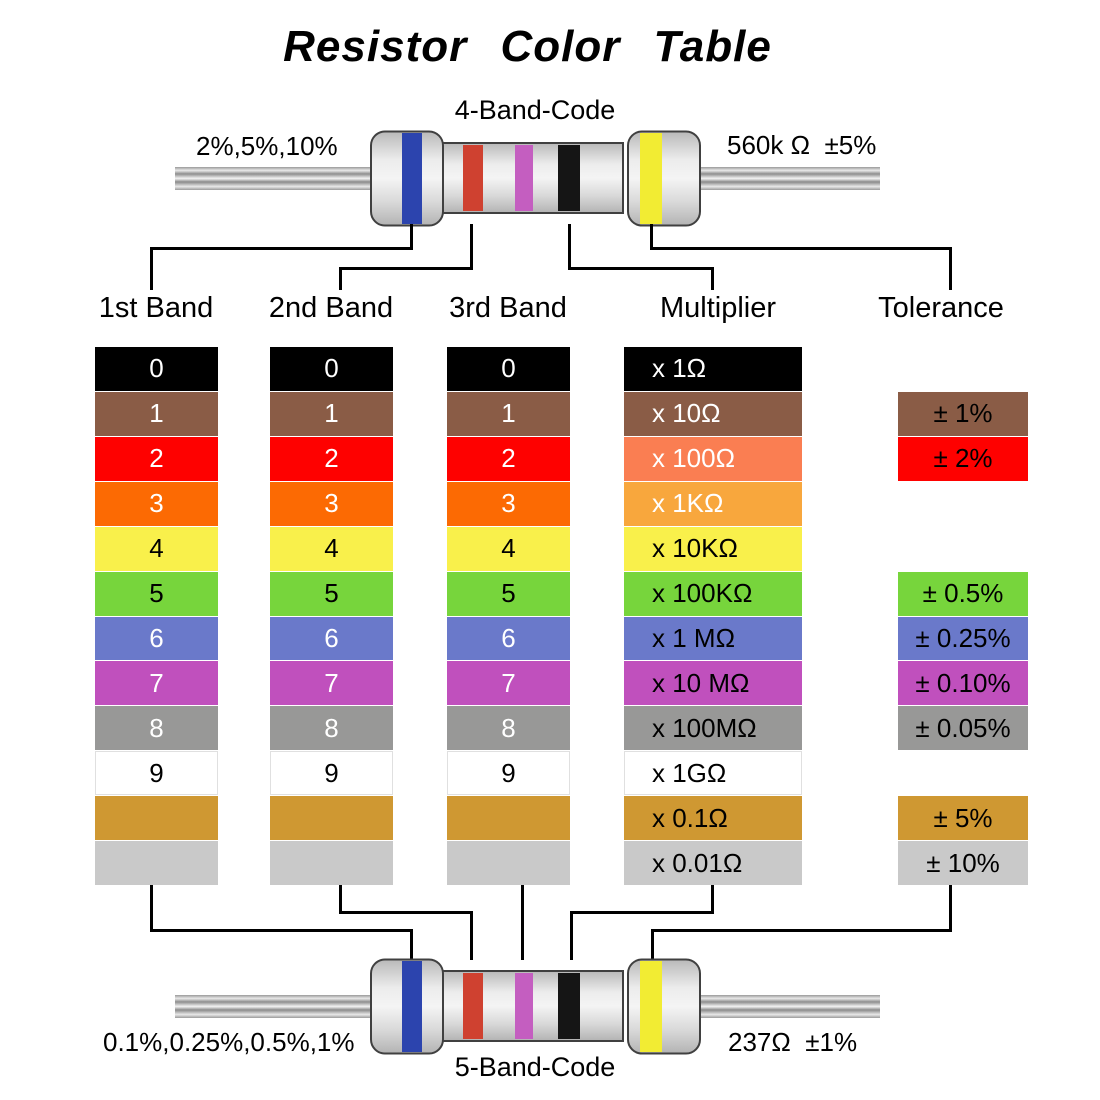 Image resolution: width=1100 pixels, height=1100 pixels. Describe the element at coordinates (508, 548) in the screenshot. I see `band3-cell-yellow: 4` at that location.